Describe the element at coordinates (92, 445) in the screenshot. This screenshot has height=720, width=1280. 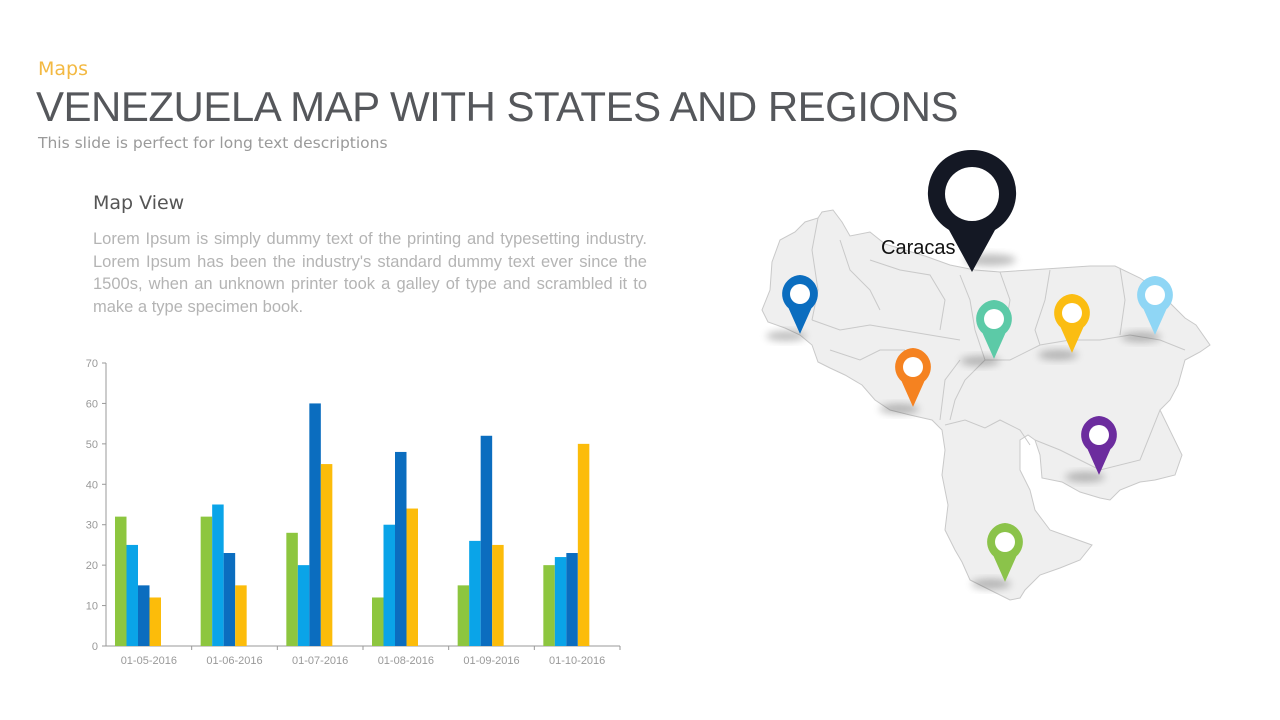
I see `y-tick-label: 50` at that location.